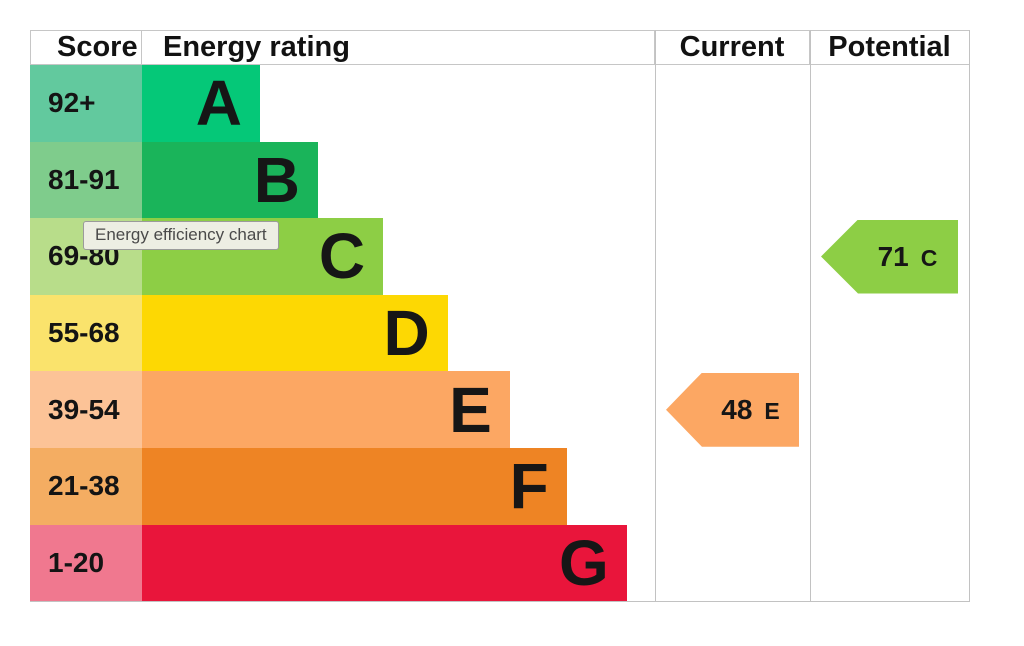 The height and width of the screenshot is (646, 1024). I want to click on band-score-range: 1-20, so click(86, 563).